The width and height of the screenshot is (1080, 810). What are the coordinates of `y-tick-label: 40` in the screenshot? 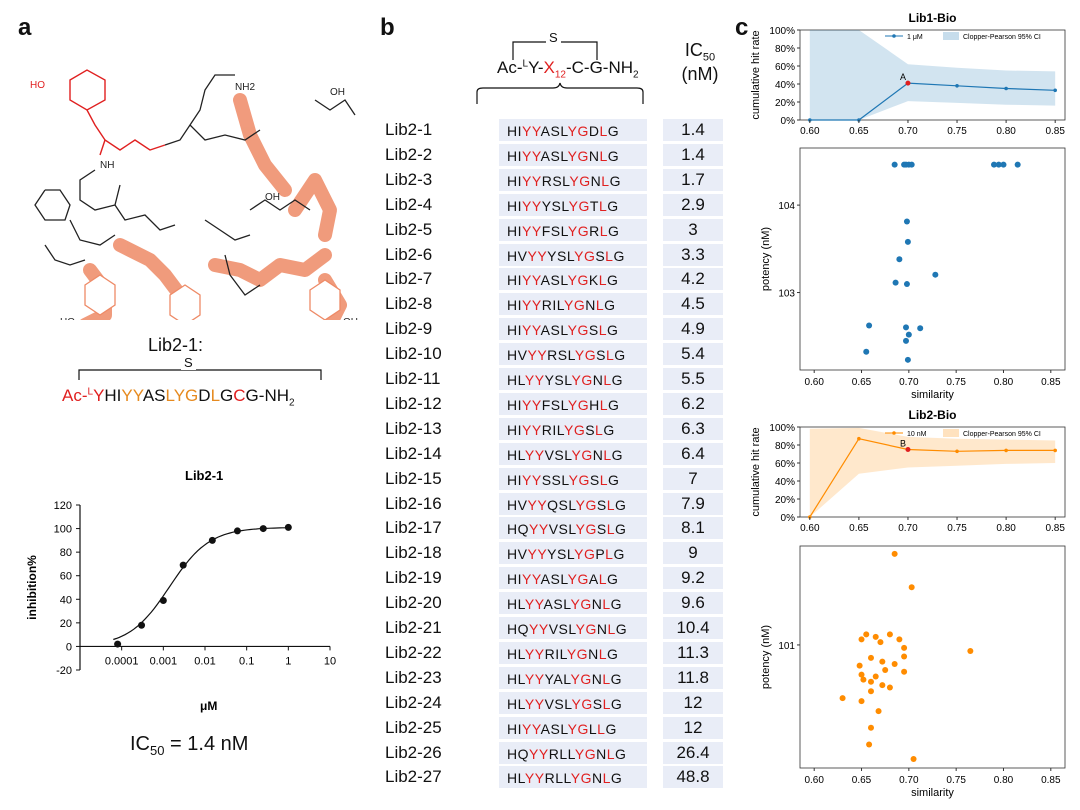 It's located at (66, 600).